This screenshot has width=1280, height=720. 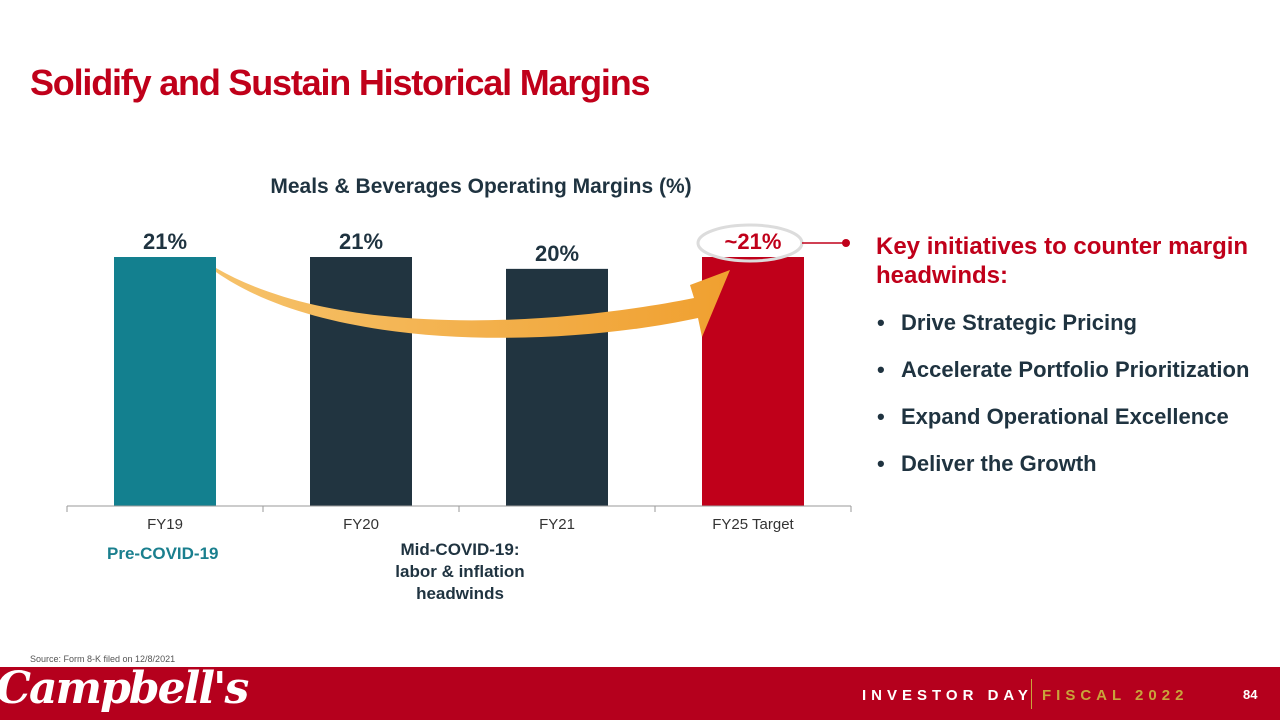 I want to click on source-note: Source: Form 8-K filed on 12/8/2021, so click(x=103, y=659).